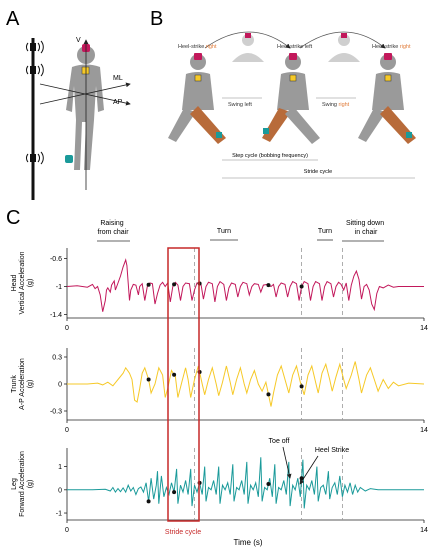 The image size is (436, 550). What do you see at coordinates (183, 532) in the screenshot?
I see `stride-cycle-label-c: Stride cycle` at bounding box center [183, 532].